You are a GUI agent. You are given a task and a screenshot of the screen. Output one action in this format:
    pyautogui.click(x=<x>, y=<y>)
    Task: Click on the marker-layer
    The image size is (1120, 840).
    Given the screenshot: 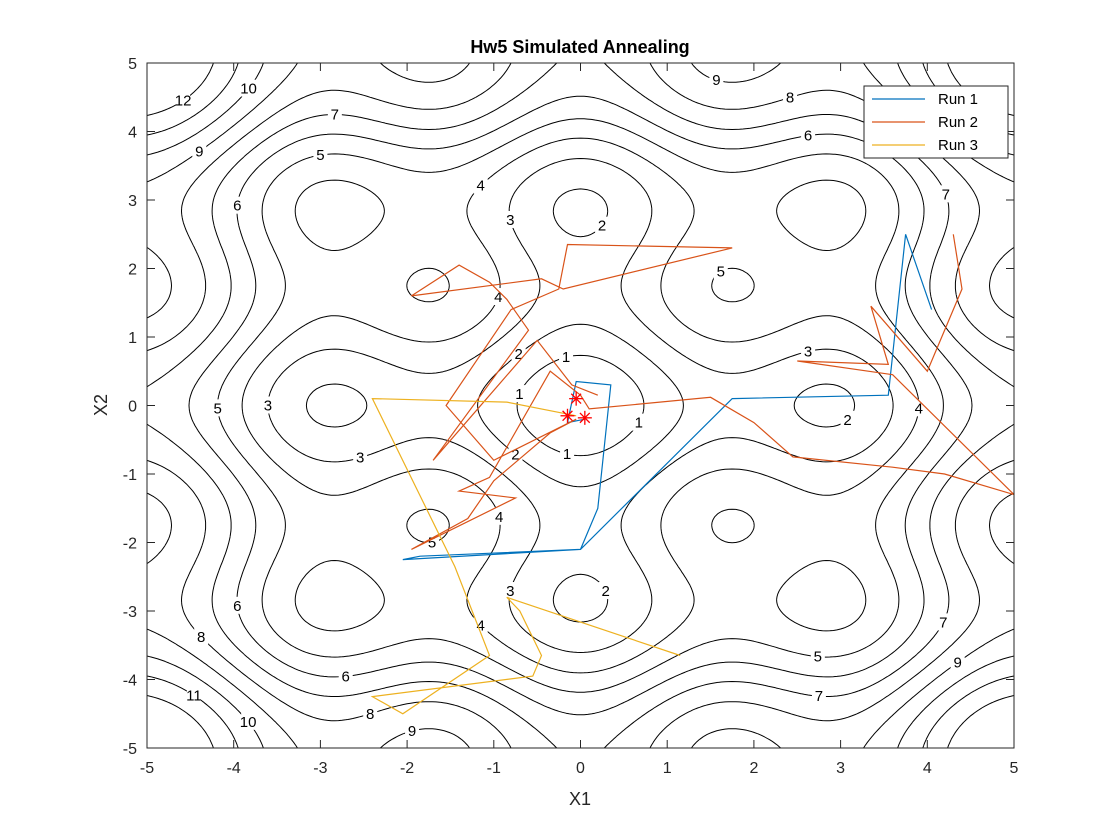 What is the action you would take?
    pyautogui.click(x=576, y=408)
    